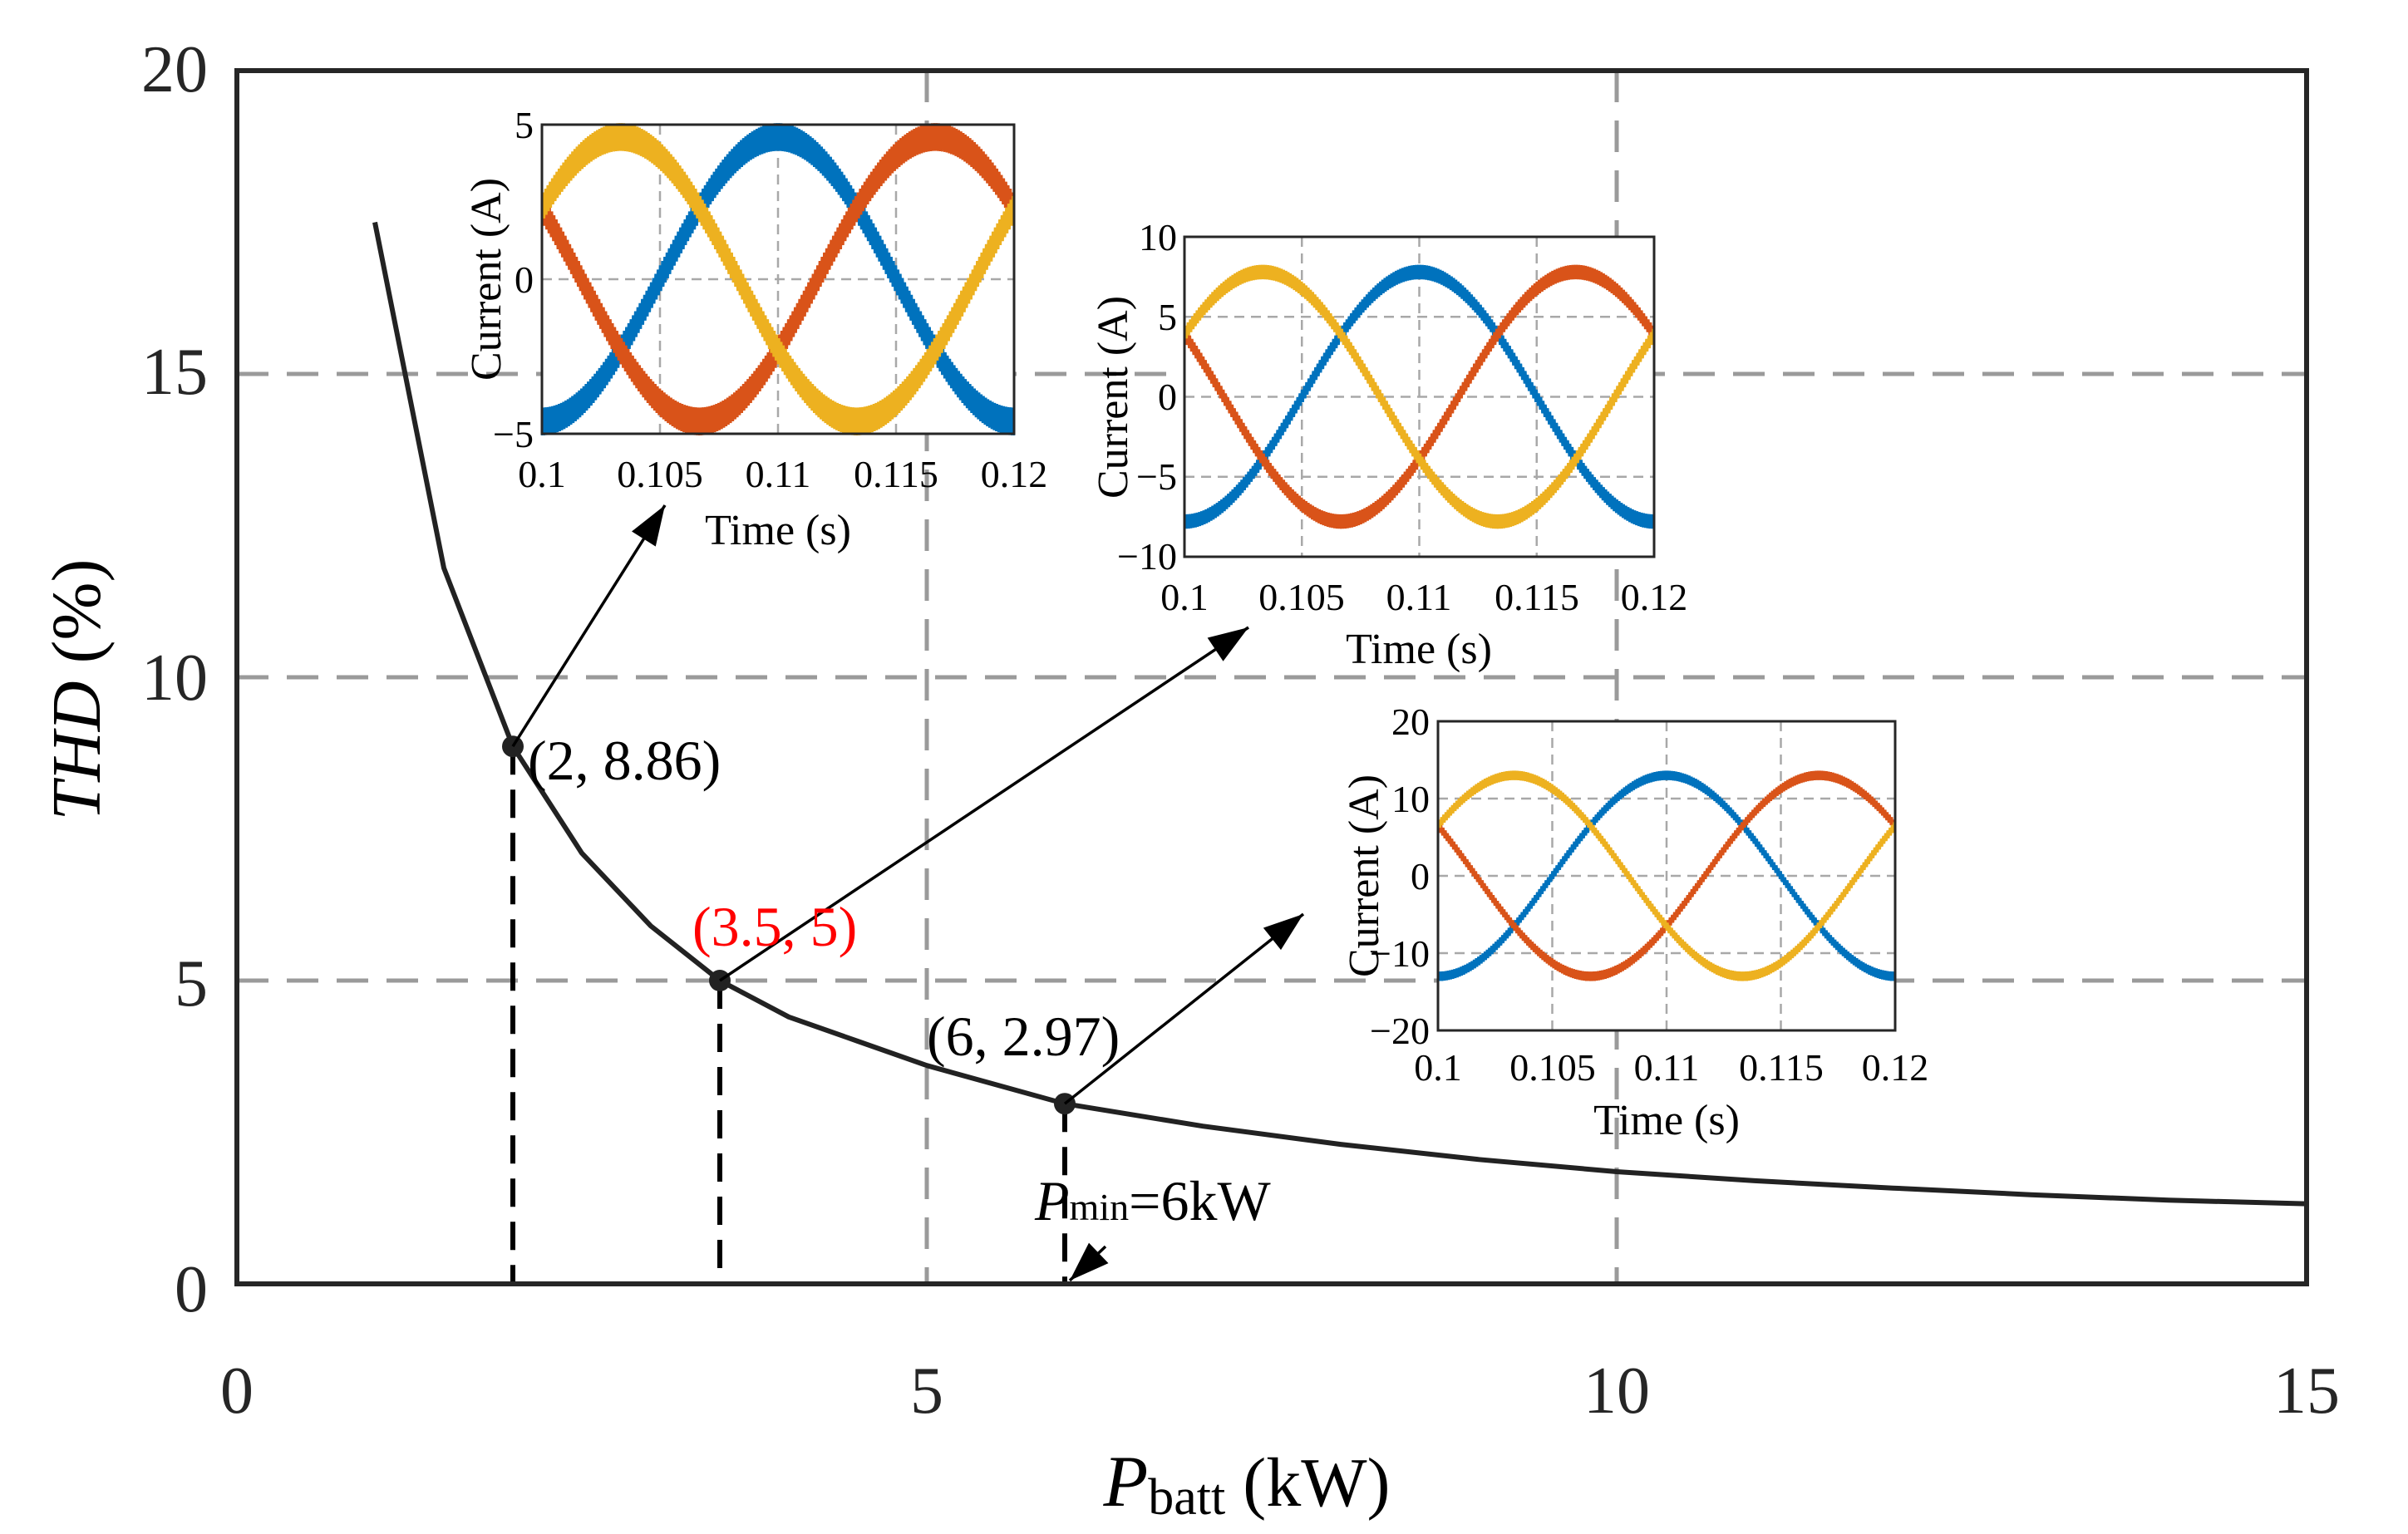 The image size is (2408, 1534). I want to click on x-tick-label: 5, so click(926, 1391).